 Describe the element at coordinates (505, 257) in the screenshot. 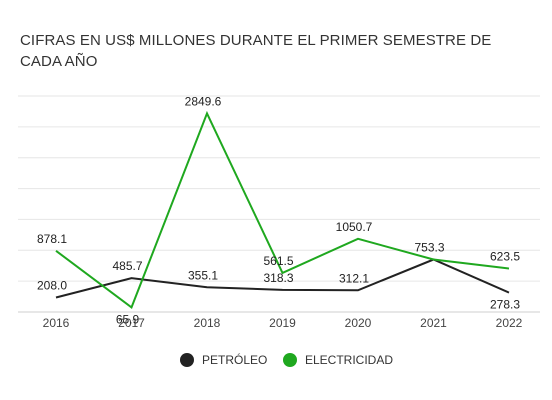

I see `data-label-electricidad: 623.5` at that location.